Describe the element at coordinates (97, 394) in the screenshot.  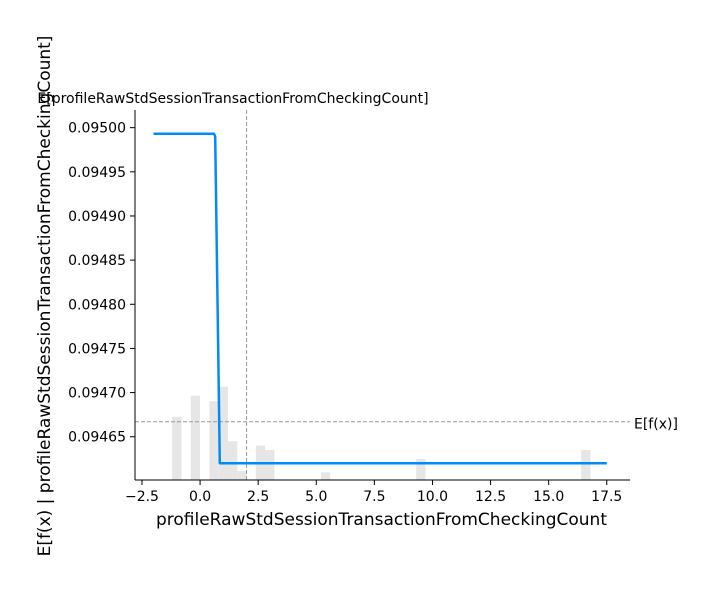
I see `y-tick-label: 0.09470` at that location.